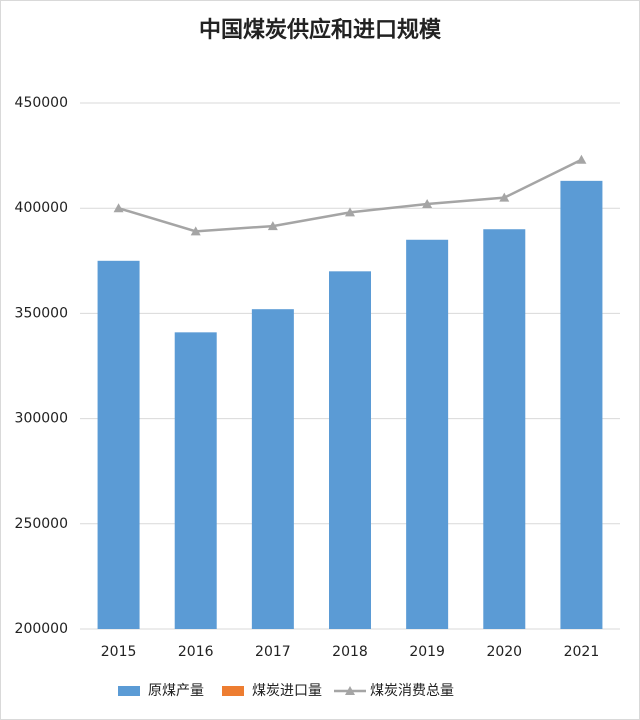 The height and width of the screenshot is (720, 640). I want to click on legend-label: 原煤产量, so click(176, 691).